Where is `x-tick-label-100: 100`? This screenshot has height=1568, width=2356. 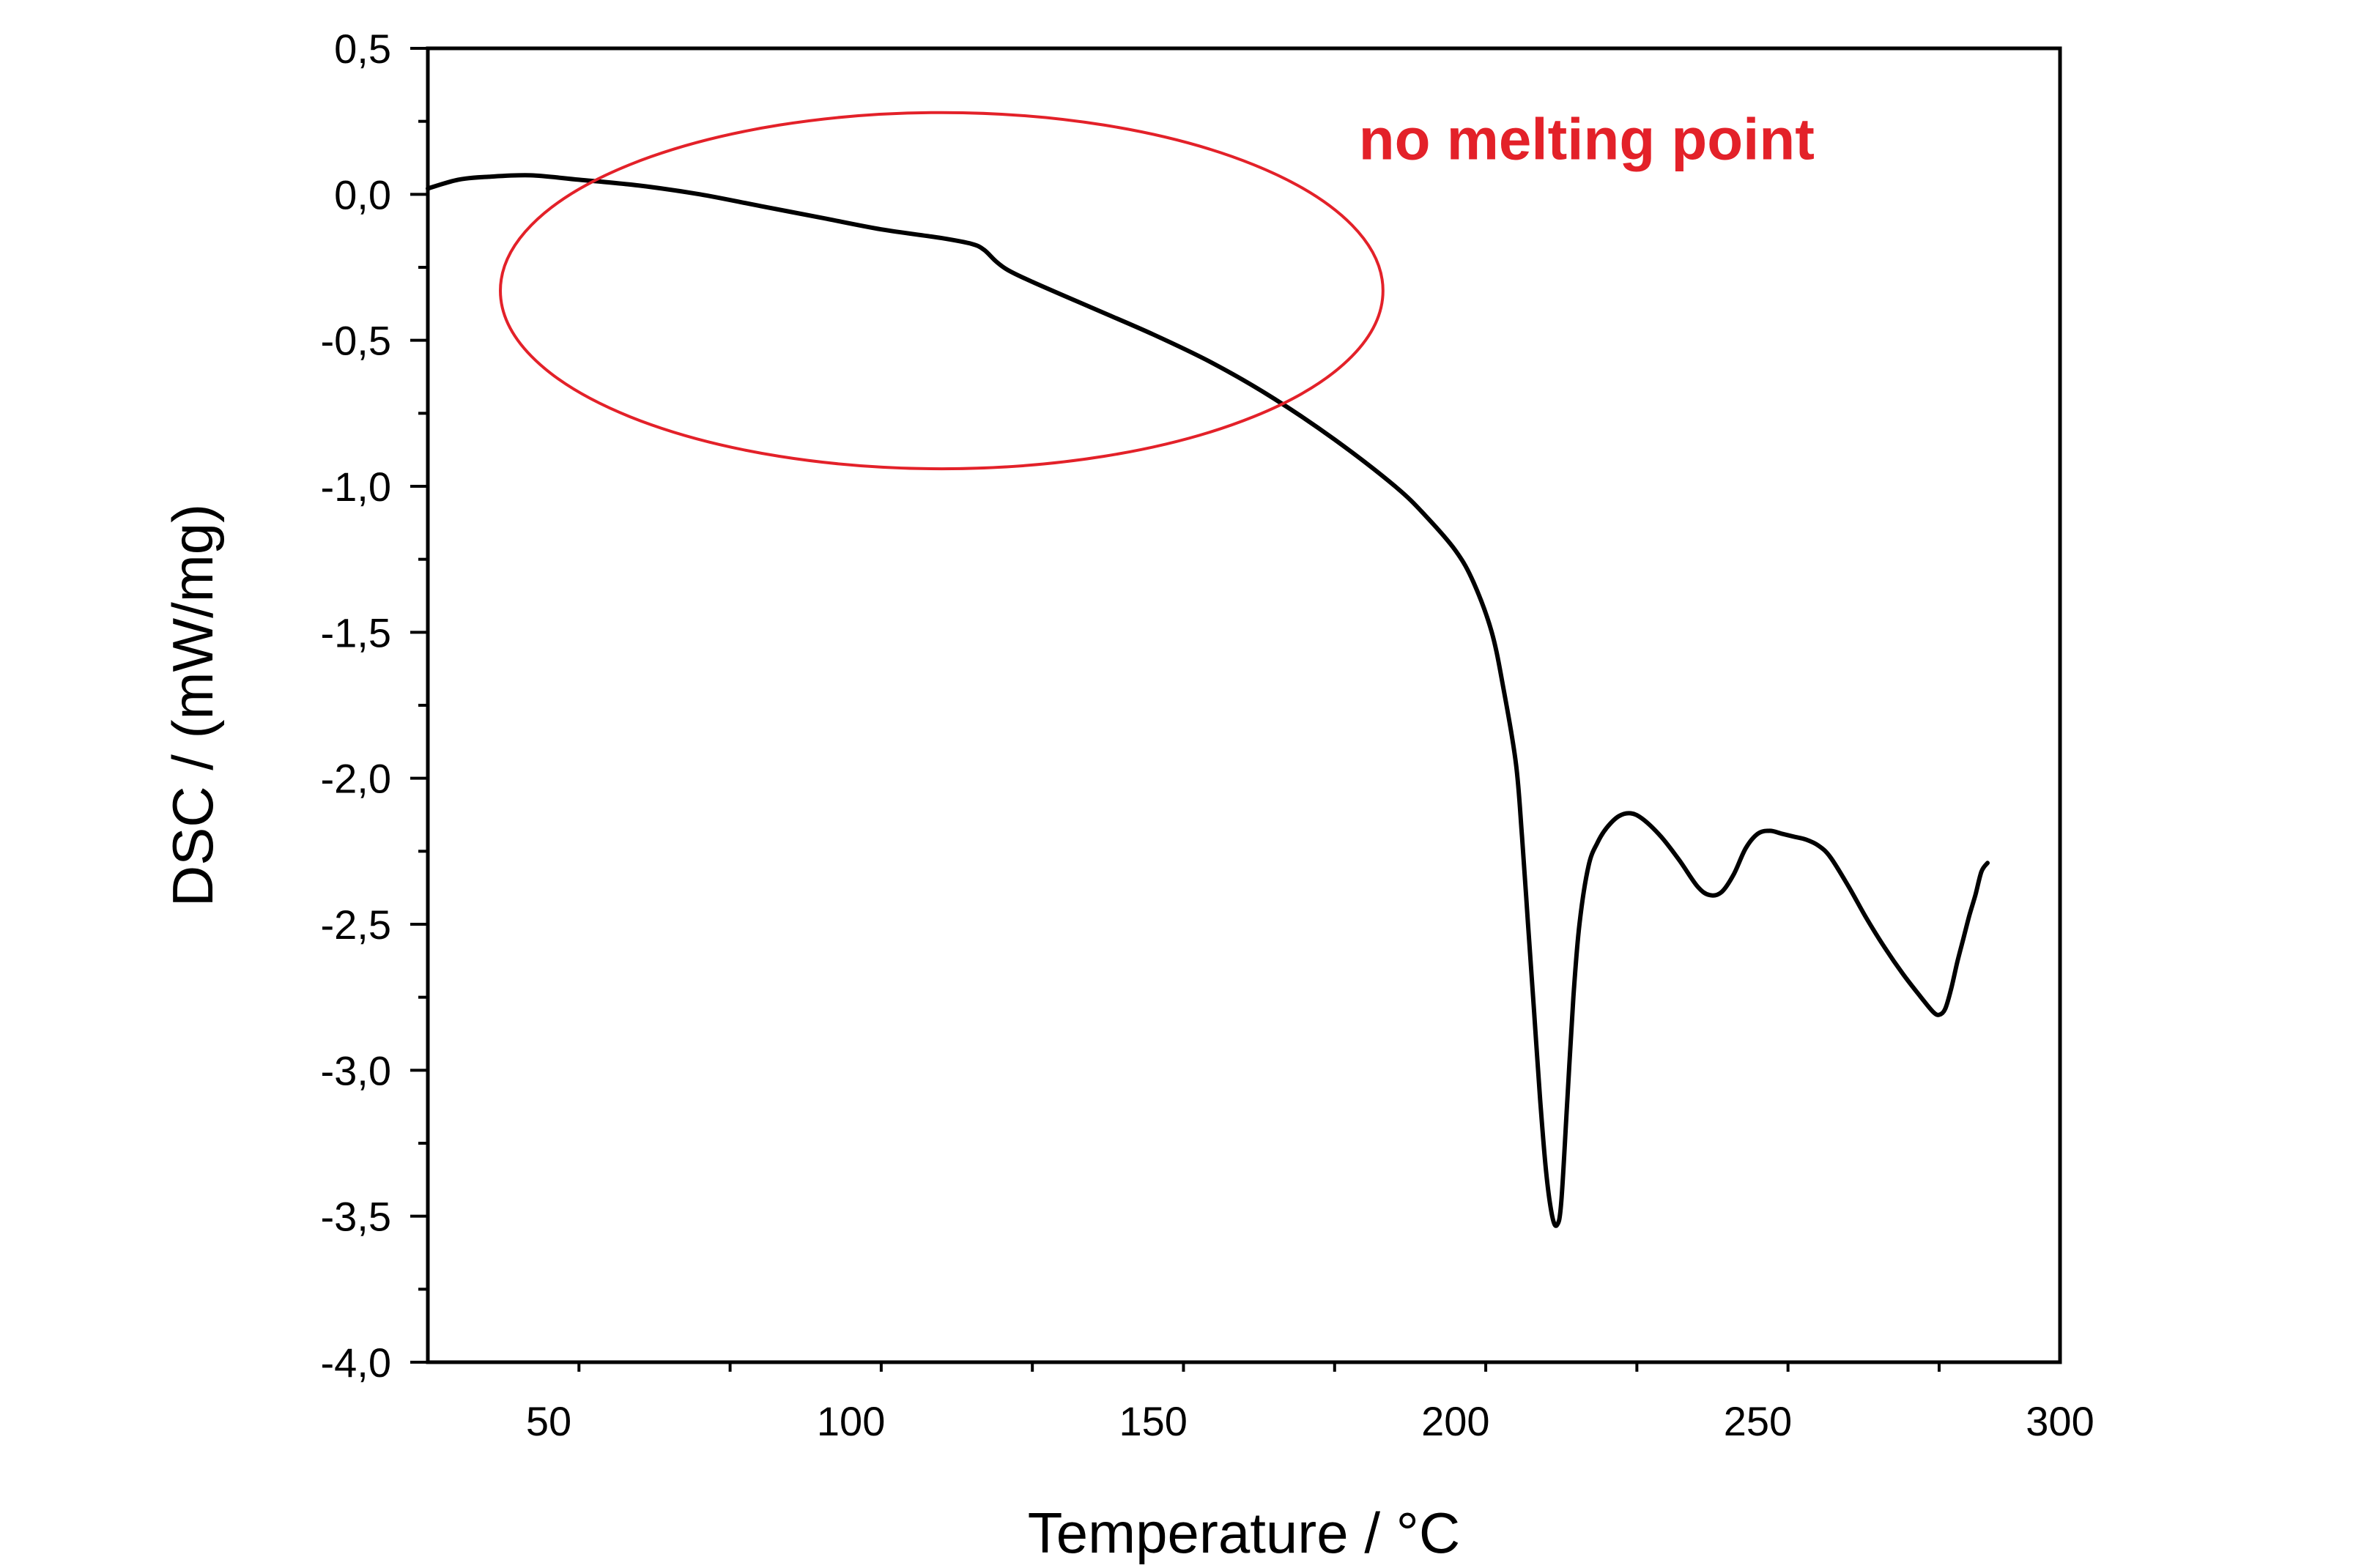
x-tick-label-100: 100 is located at coordinates (851, 1421).